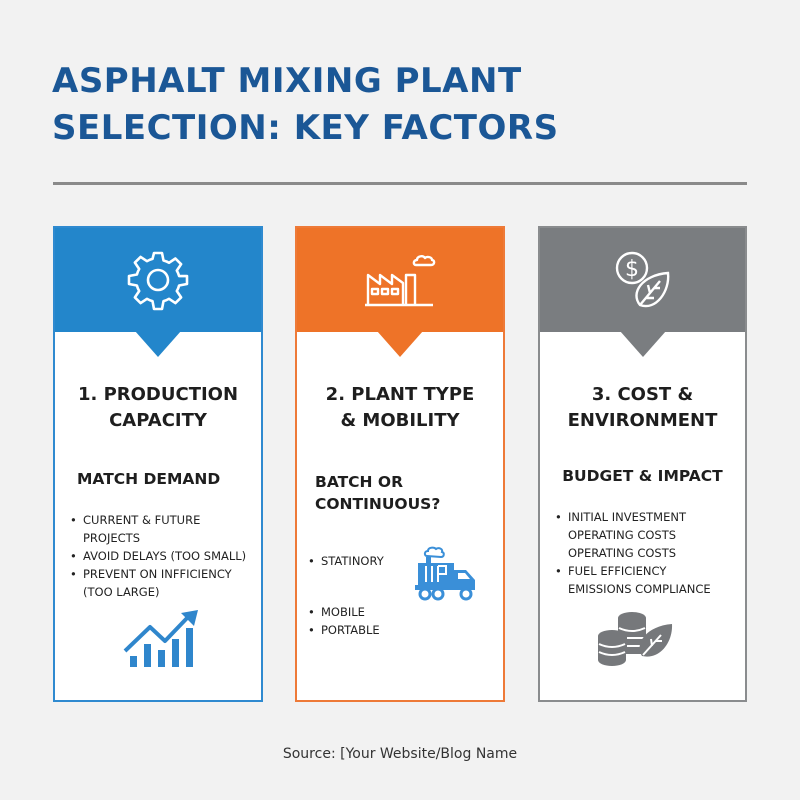  I want to click on factory-icon, so click(400, 280).